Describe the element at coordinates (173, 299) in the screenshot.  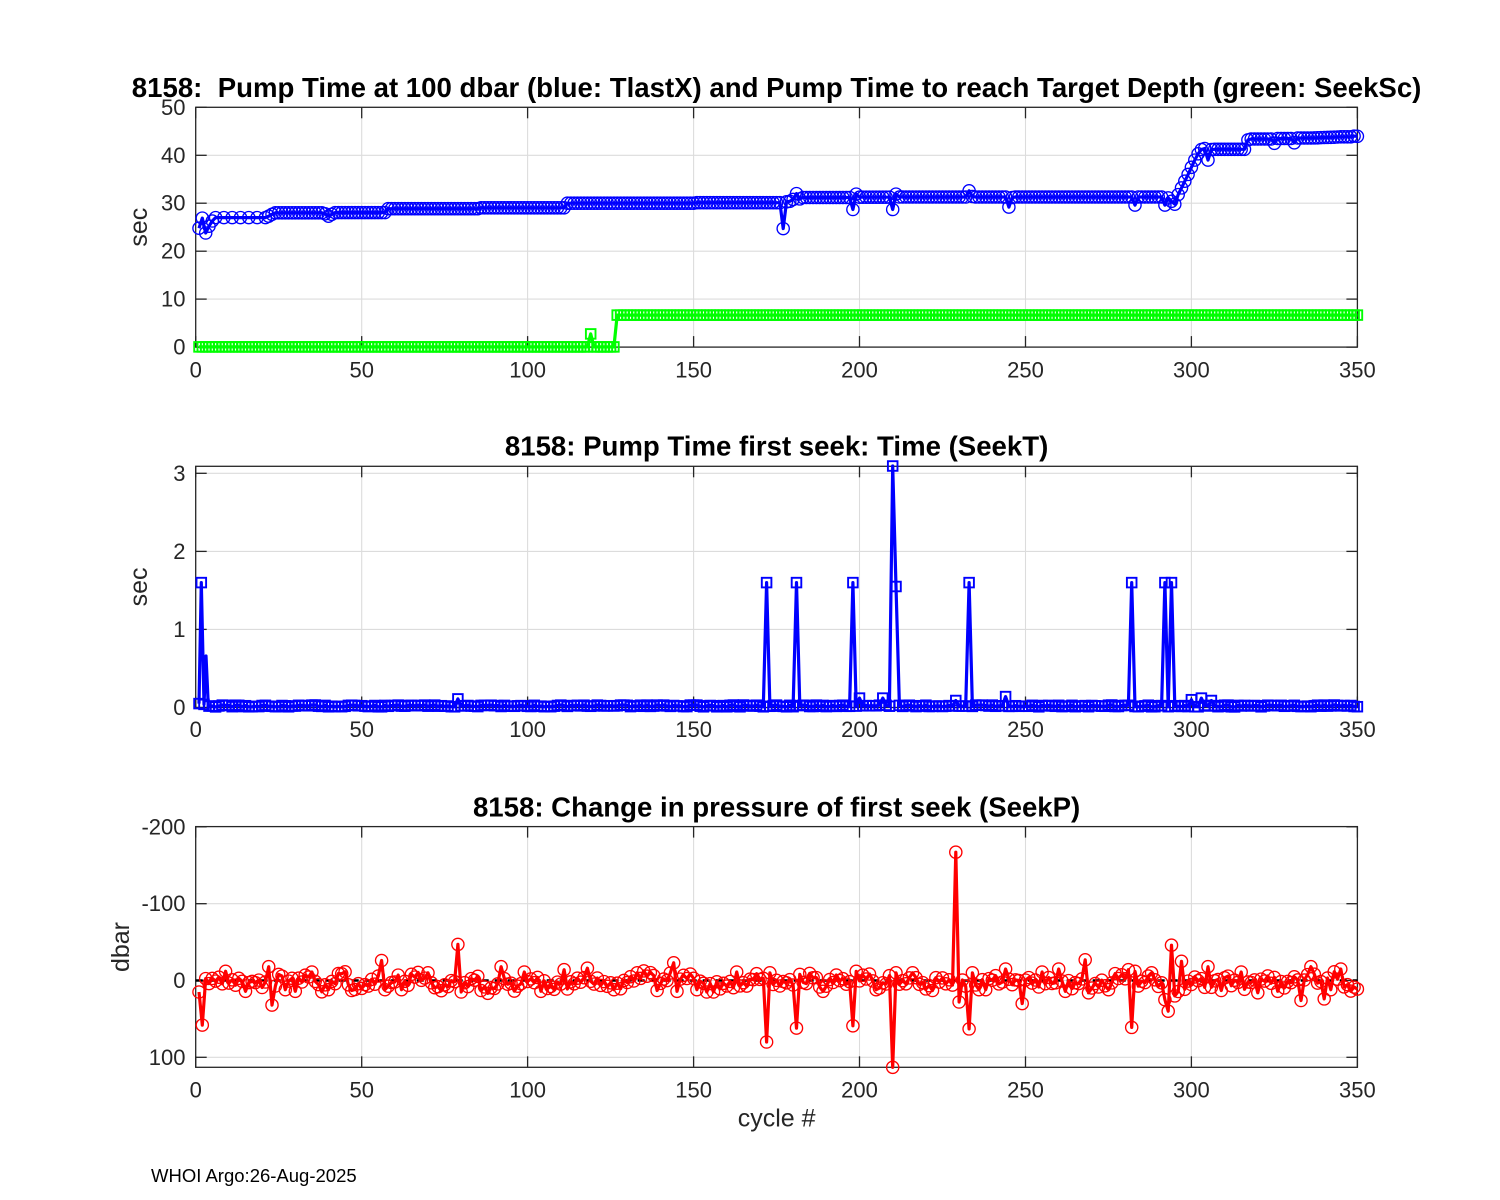
I see `svg-text: 10` at that location.